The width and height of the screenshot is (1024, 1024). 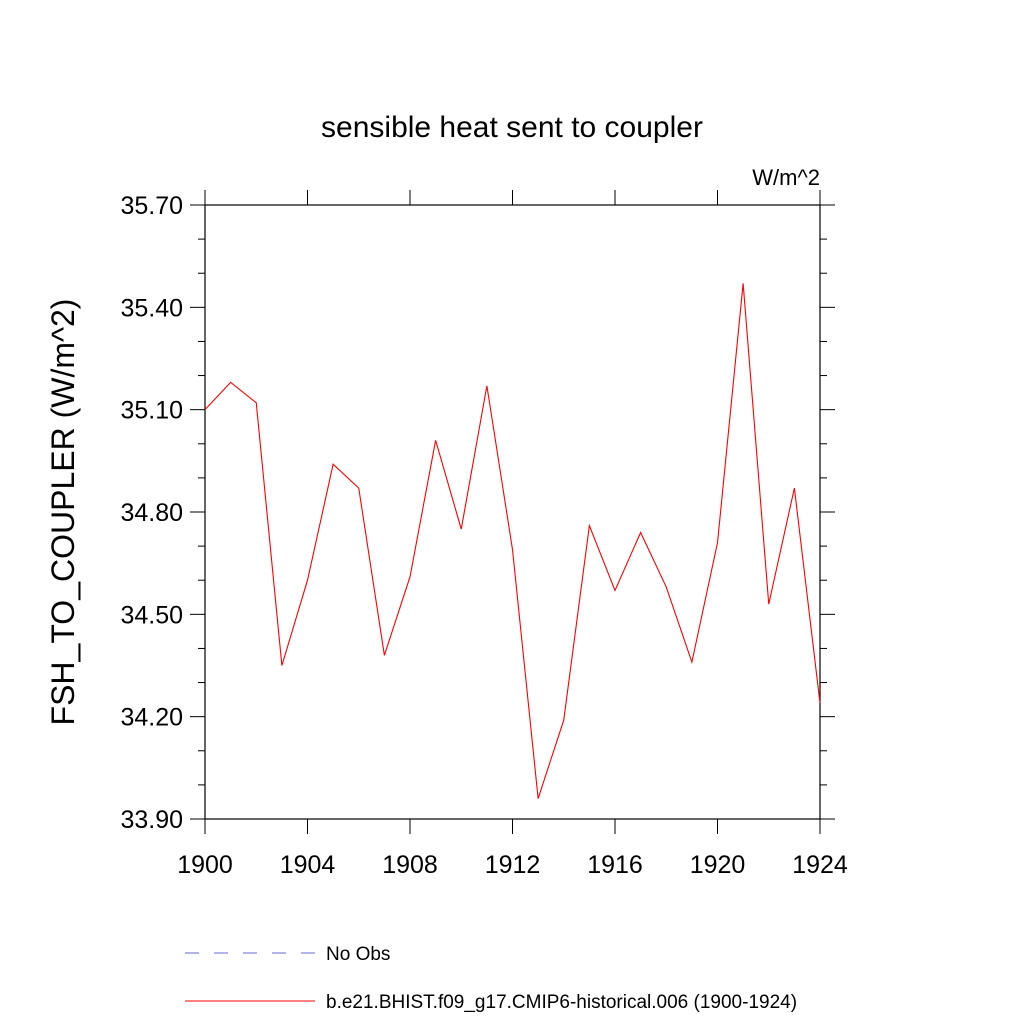 What do you see at coordinates (151, 718) in the screenshot?
I see `y-tick-label: 34.20` at bounding box center [151, 718].